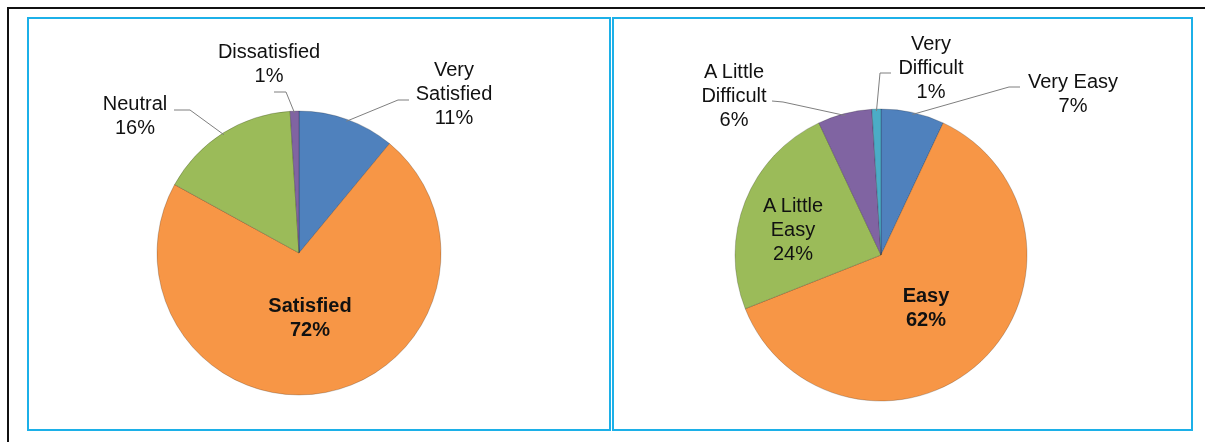 The height and width of the screenshot is (442, 1205). I want to click on data-label: 11%, so click(454, 117).